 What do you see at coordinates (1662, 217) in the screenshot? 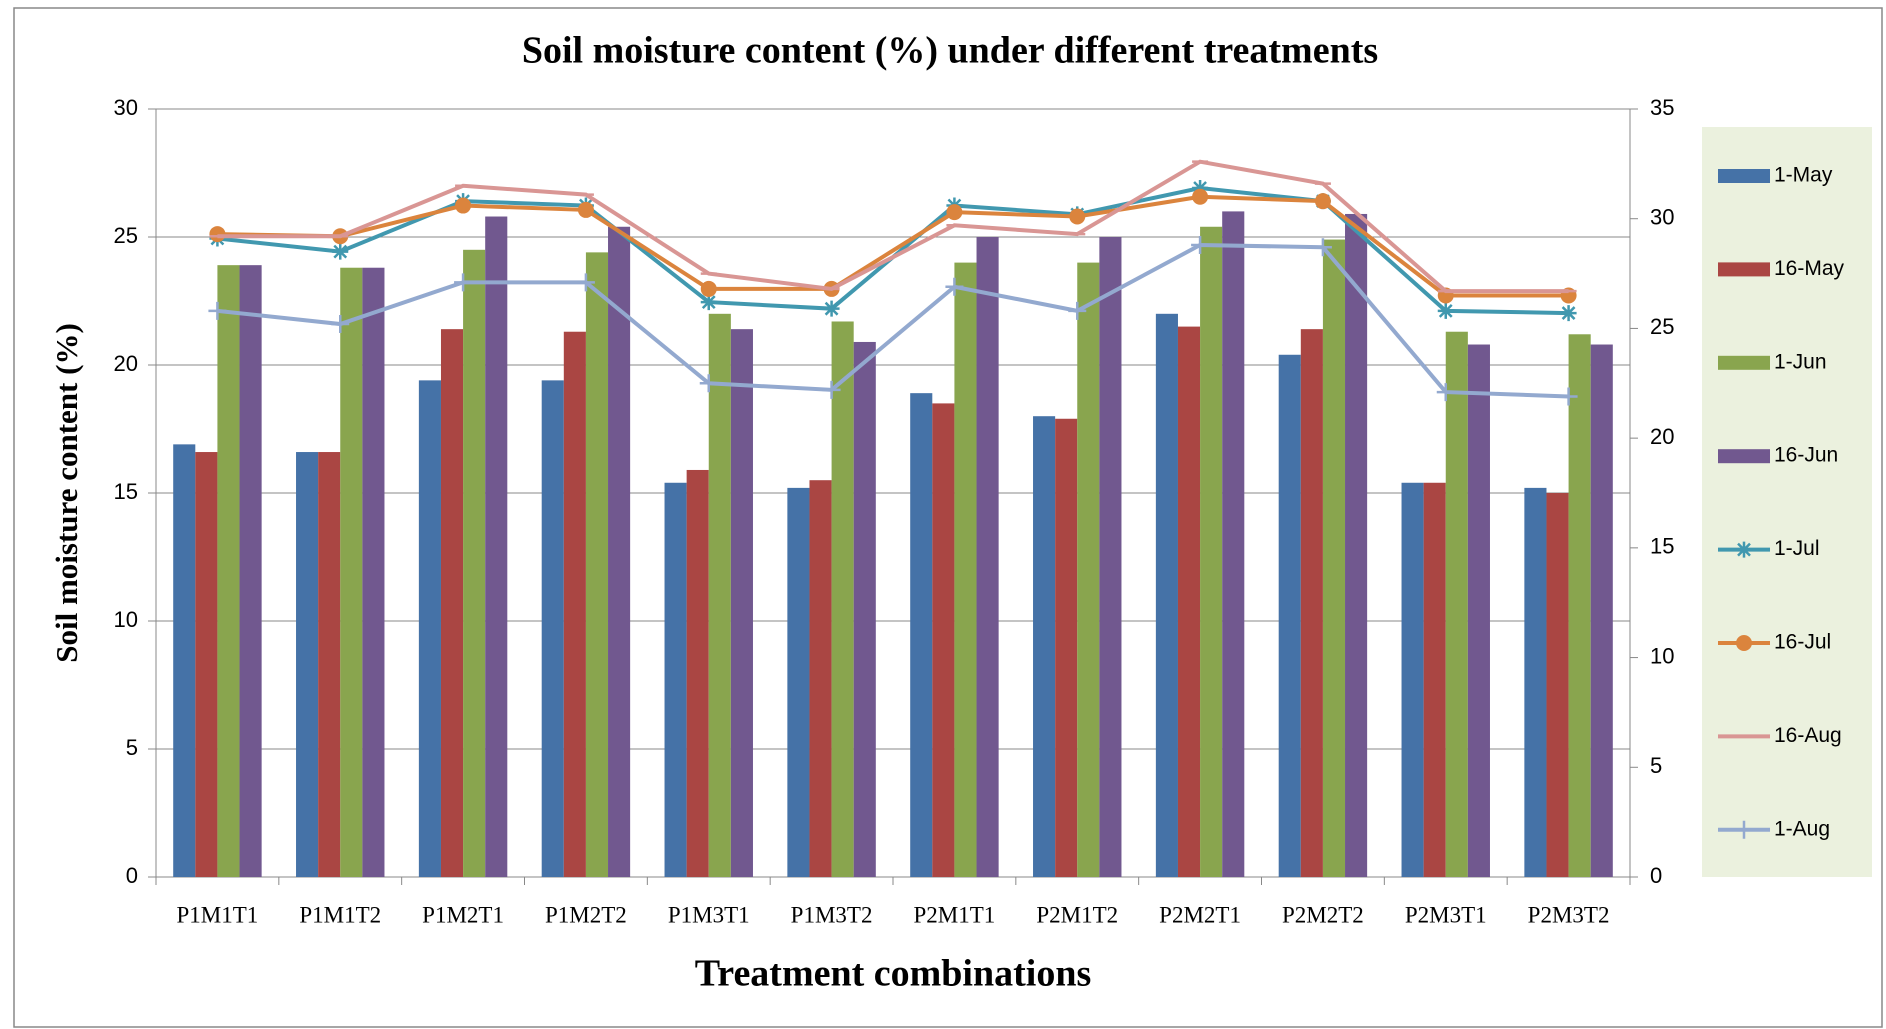
I see `y2-tick-label: 30` at bounding box center [1662, 217].